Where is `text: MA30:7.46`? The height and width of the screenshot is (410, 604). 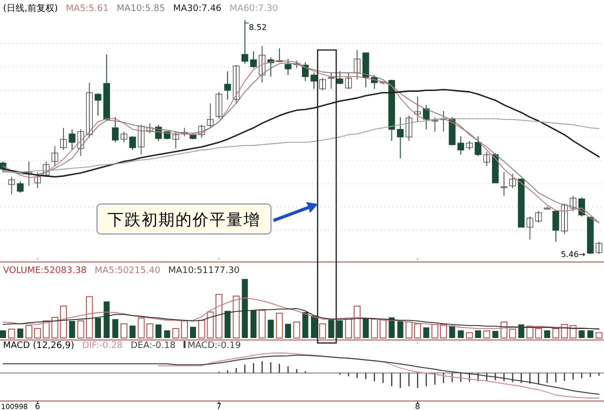 text: MA30:7.46 is located at coordinates (197, 9).